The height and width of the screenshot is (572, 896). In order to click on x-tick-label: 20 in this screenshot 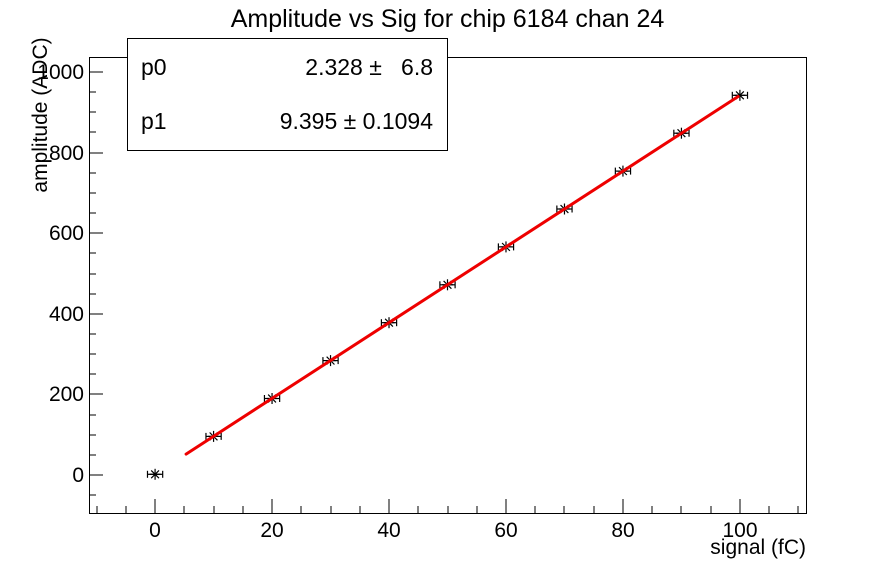, I will do `click(271, 530)`.